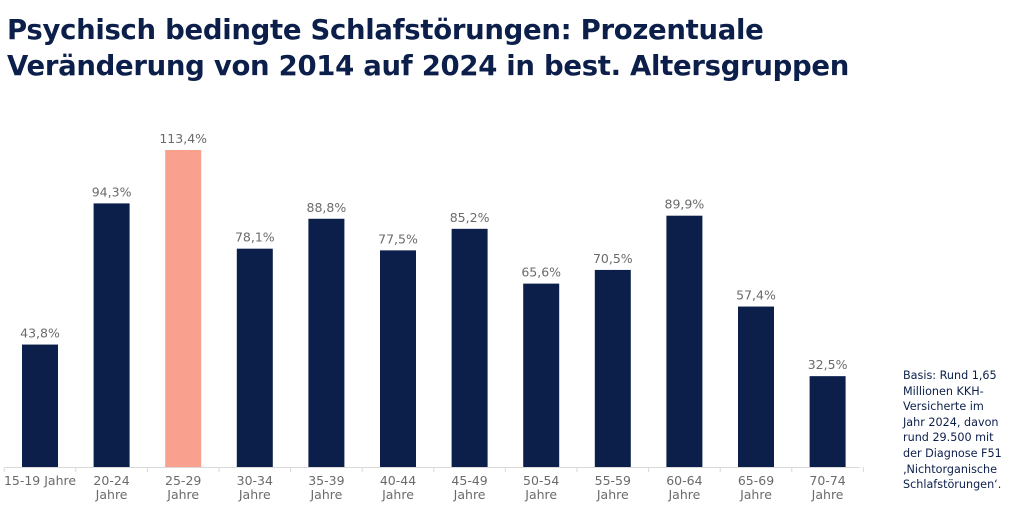 Image resolution: width=1024 pixels, height=516 pixels. I want to click on bar-60-64-jahre, so click(684, 341).